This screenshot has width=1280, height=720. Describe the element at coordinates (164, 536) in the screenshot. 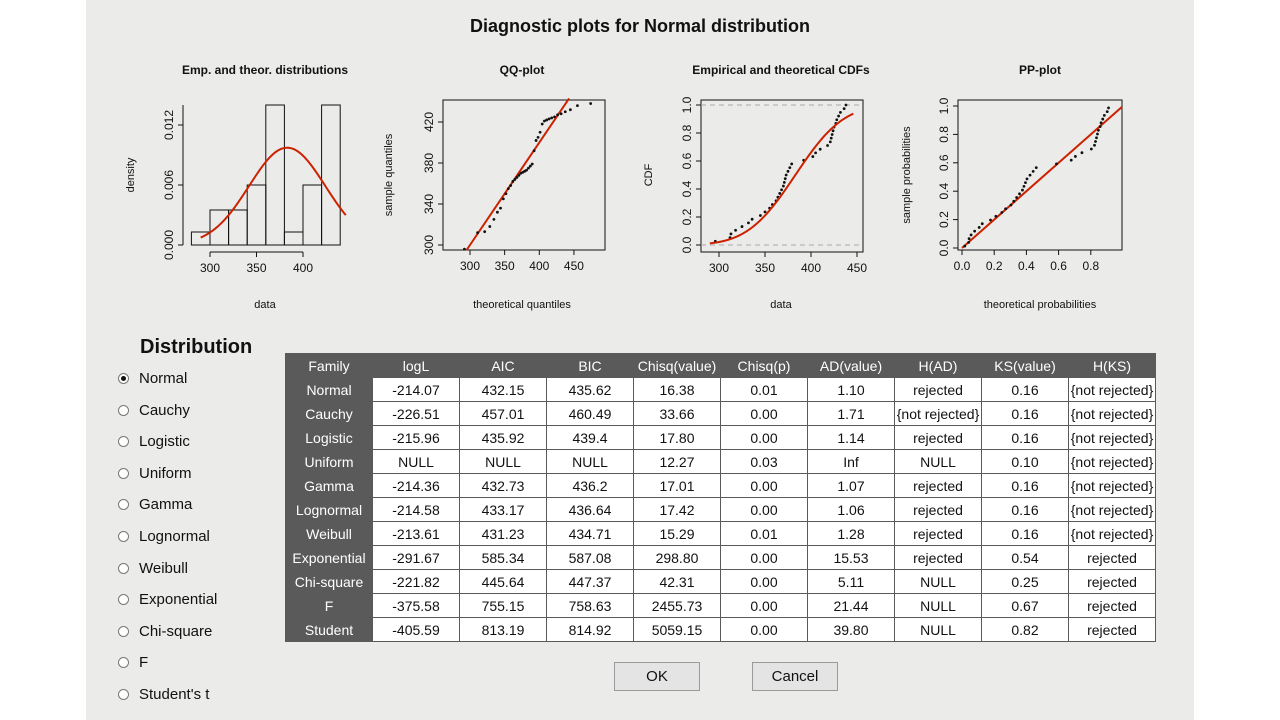

I see `radio-lognormal: Lognormal` at that location.